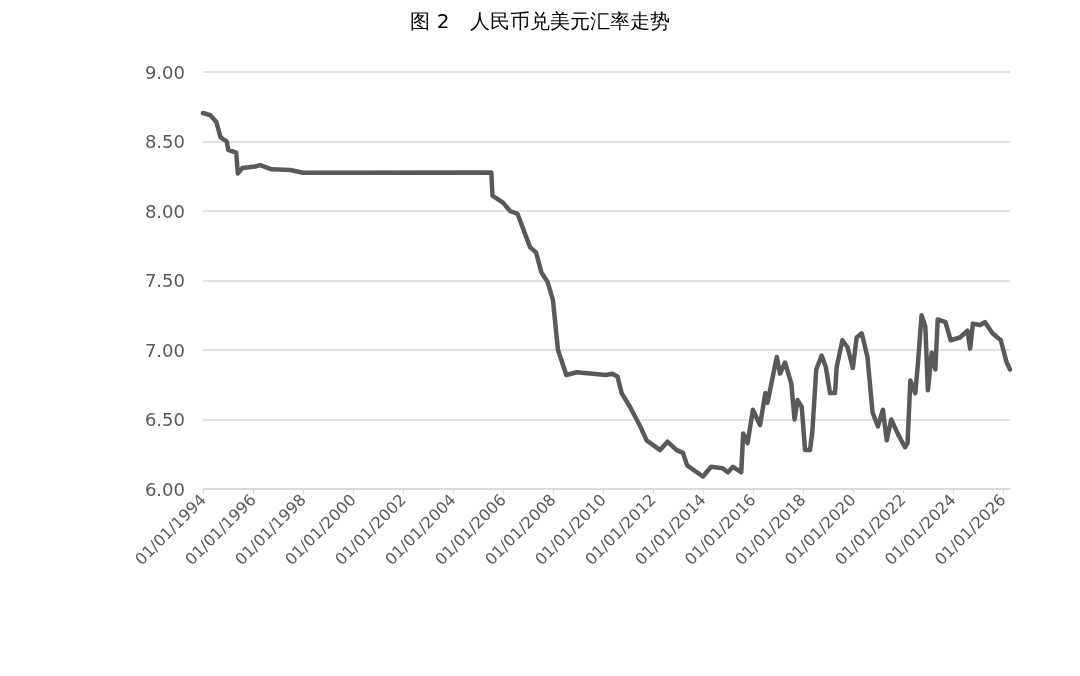  I want to click on y-tick-label: 7.50, so click(164, 280).